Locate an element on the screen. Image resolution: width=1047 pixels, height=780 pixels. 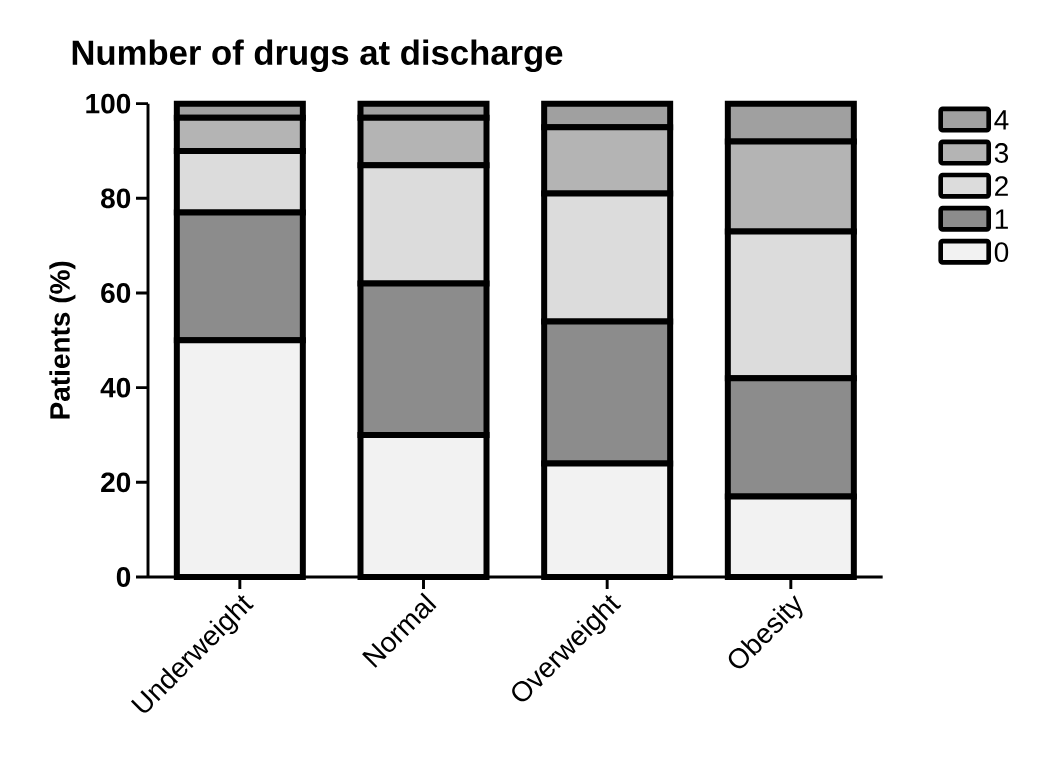
y-tick-label: 20 is located at coordinates (116, 482).